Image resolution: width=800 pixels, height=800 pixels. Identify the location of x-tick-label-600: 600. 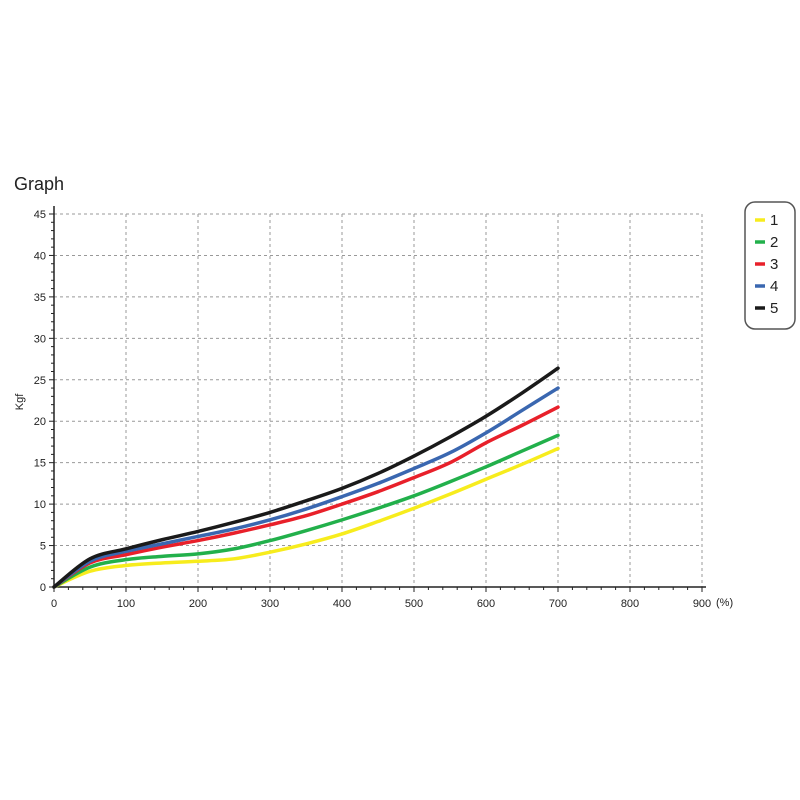
(486, 604).